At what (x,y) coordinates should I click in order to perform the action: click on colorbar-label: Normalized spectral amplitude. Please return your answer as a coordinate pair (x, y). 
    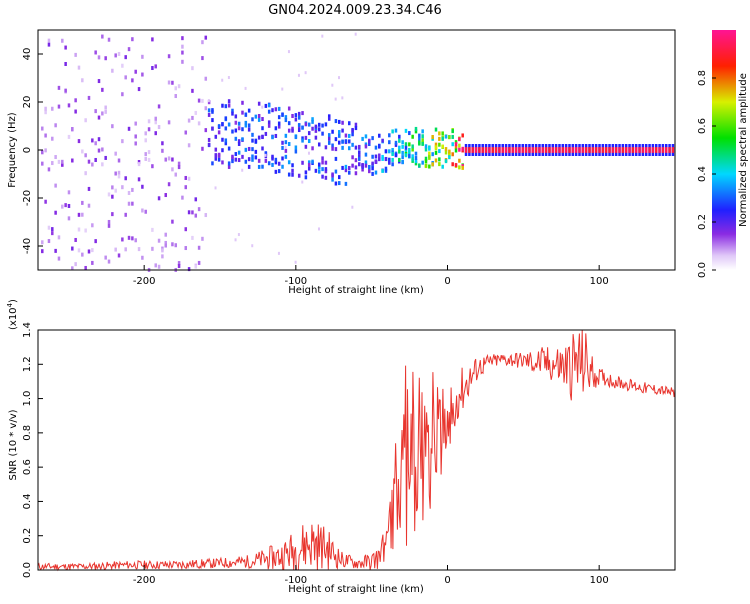
    Looking at the image, I should click on (743, 150).